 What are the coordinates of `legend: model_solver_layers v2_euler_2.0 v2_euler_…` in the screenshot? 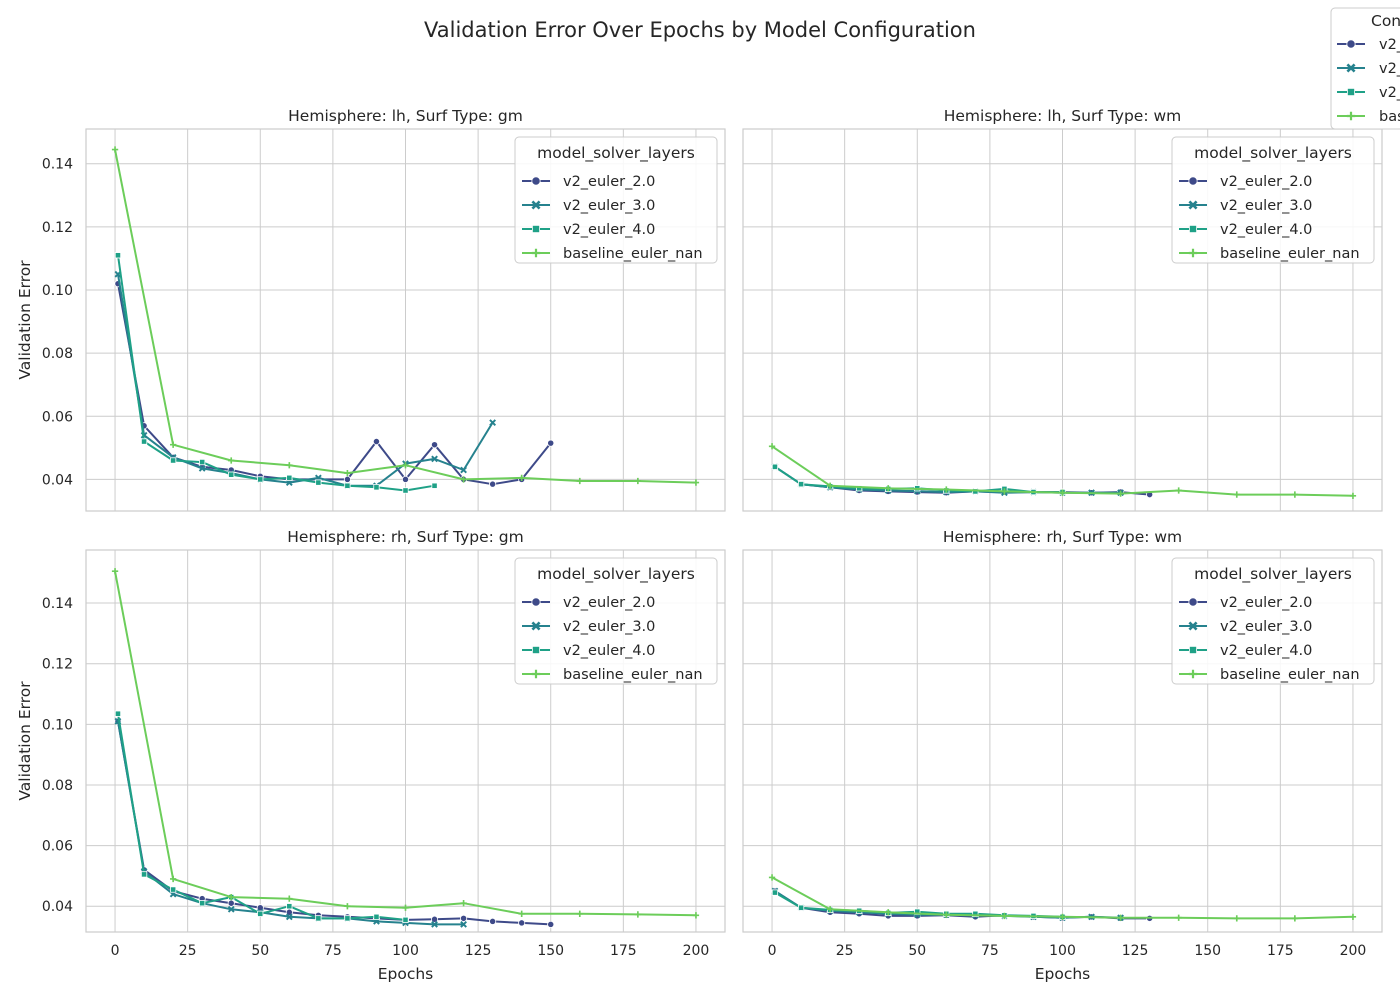 It's located at (1273, 621).